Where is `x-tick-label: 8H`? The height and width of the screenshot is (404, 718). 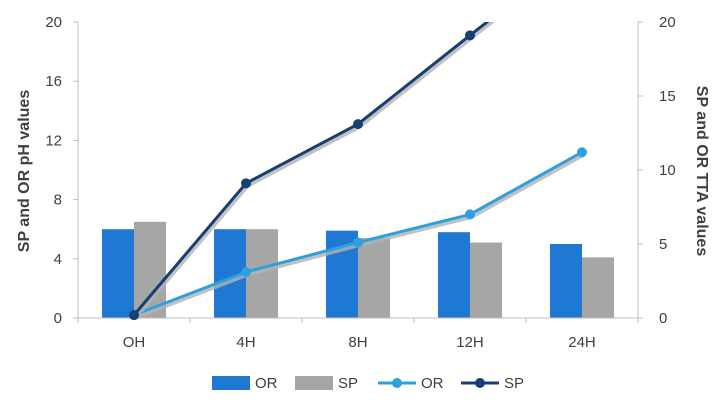 x-tick-label: 8H is located at coordinates (357, 342).